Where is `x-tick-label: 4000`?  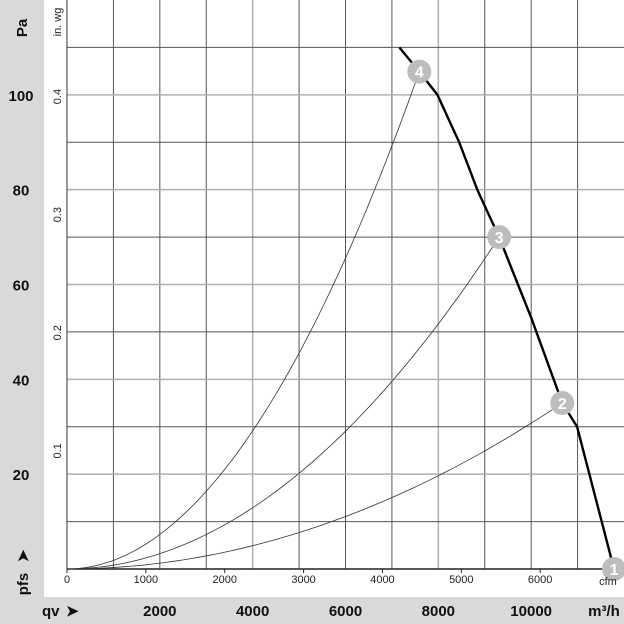 x-tick-label: 4000 is located at coordinates (252, 611).